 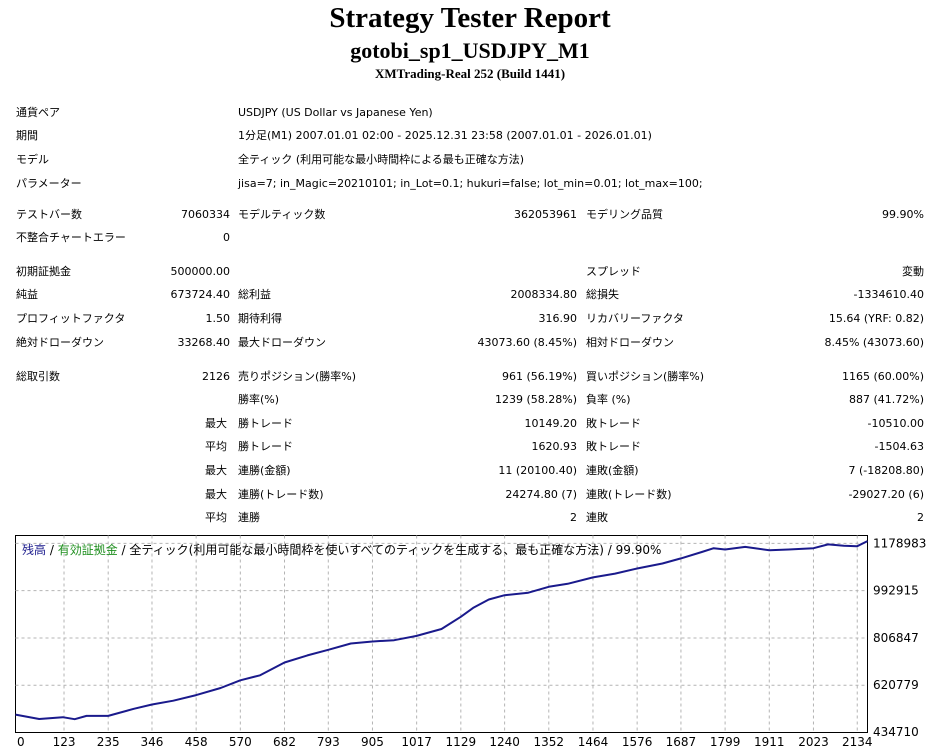 I want to click on y-tick-label: 434710, so click(x=896, y=732).